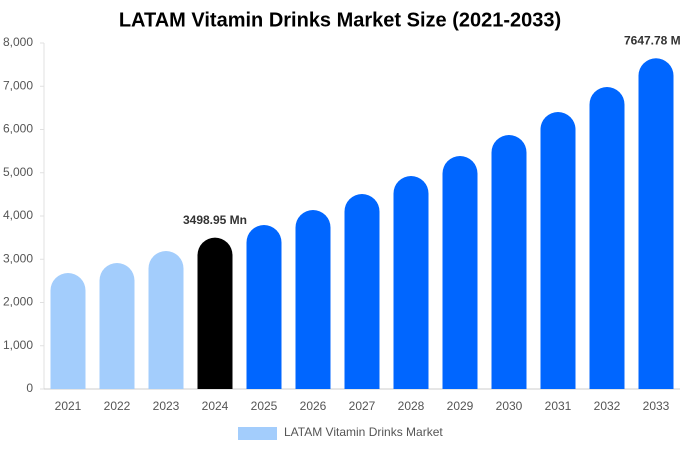  Describe the element at coordinates (166, 406) in the screenshot. I see `x-tick-label: 2023` at that location.